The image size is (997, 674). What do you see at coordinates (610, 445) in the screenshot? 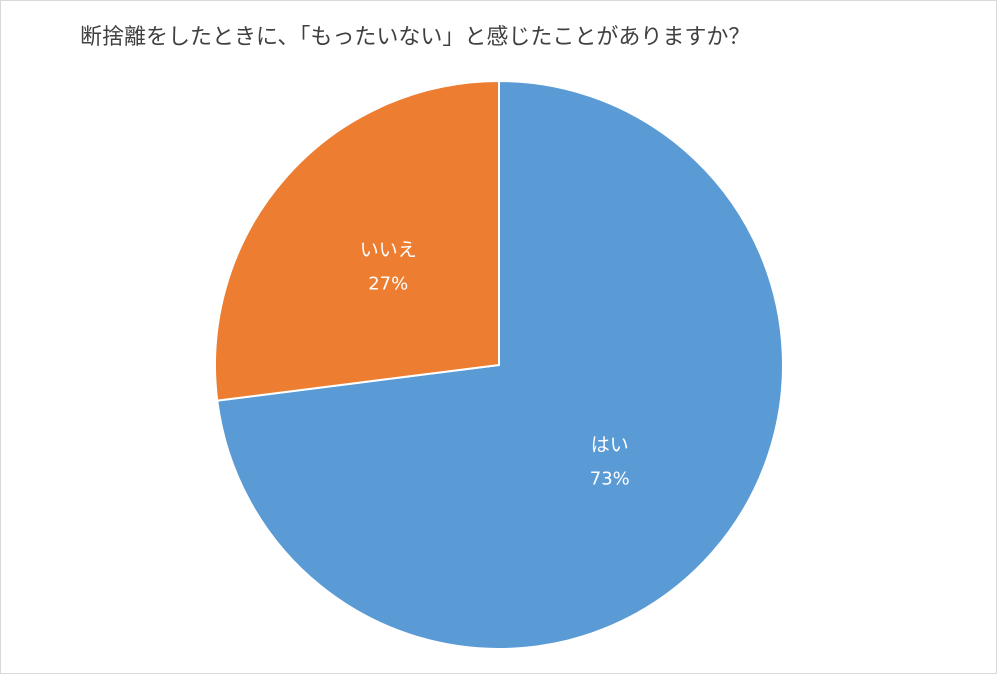
I see `slice-category-label: はい` at bounding box center [610, 445].